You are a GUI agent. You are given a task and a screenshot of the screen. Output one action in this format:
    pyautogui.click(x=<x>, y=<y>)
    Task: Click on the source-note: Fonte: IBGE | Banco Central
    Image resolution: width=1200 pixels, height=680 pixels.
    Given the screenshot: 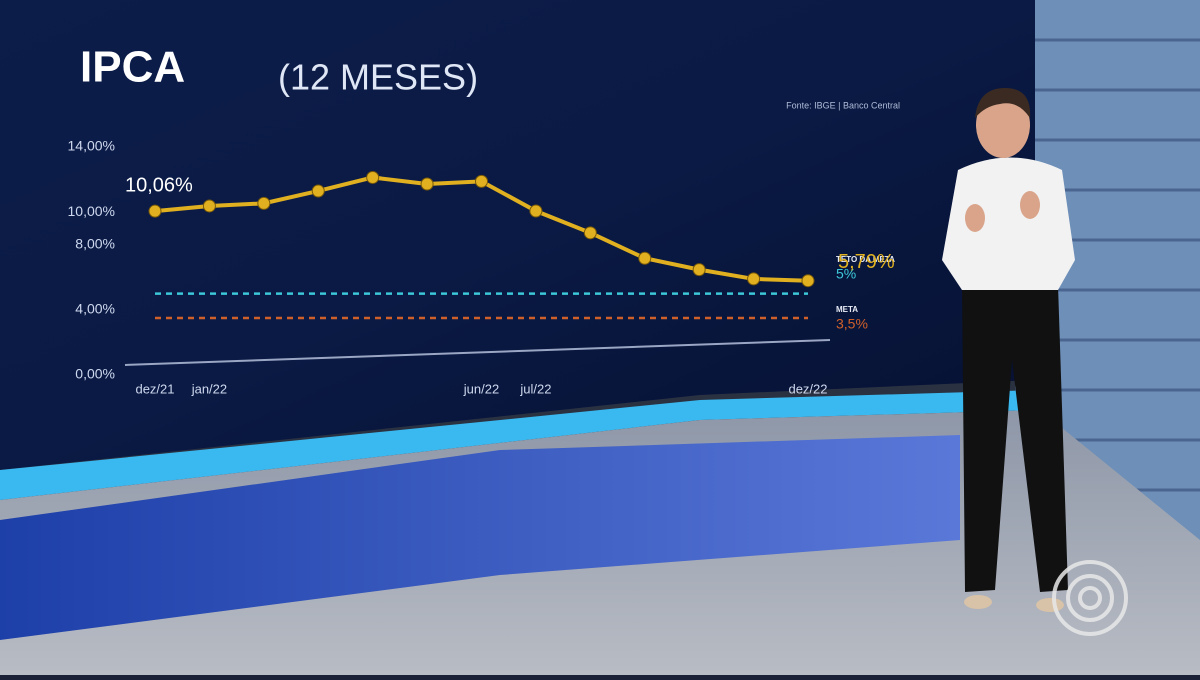 What is the action you would take?
    pyautogui.click(x=843, y=105)
    